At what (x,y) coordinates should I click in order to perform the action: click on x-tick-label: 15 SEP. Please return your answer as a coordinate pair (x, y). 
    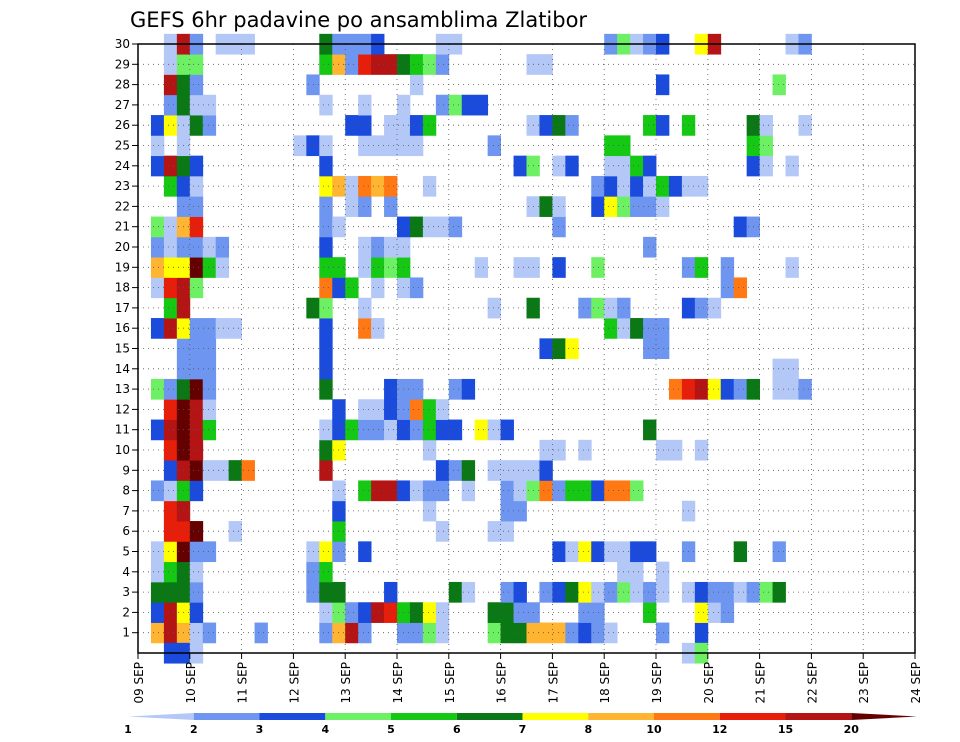
    Looking at the image, I should click on (450, 683).